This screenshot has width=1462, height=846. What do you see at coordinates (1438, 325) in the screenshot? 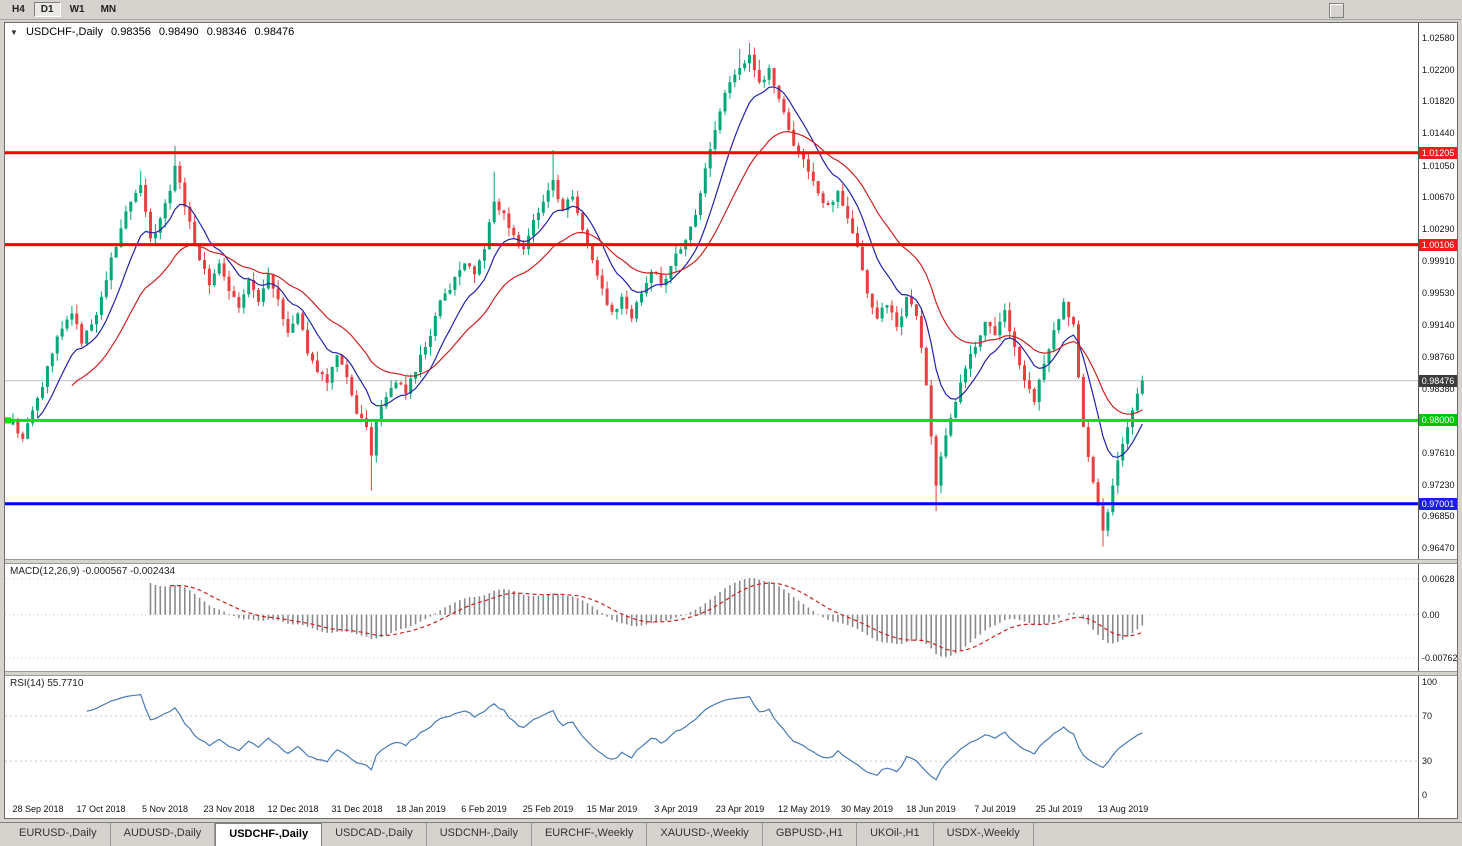
I see `price-tick: 0.99140` at bounding box center [1438, 325].